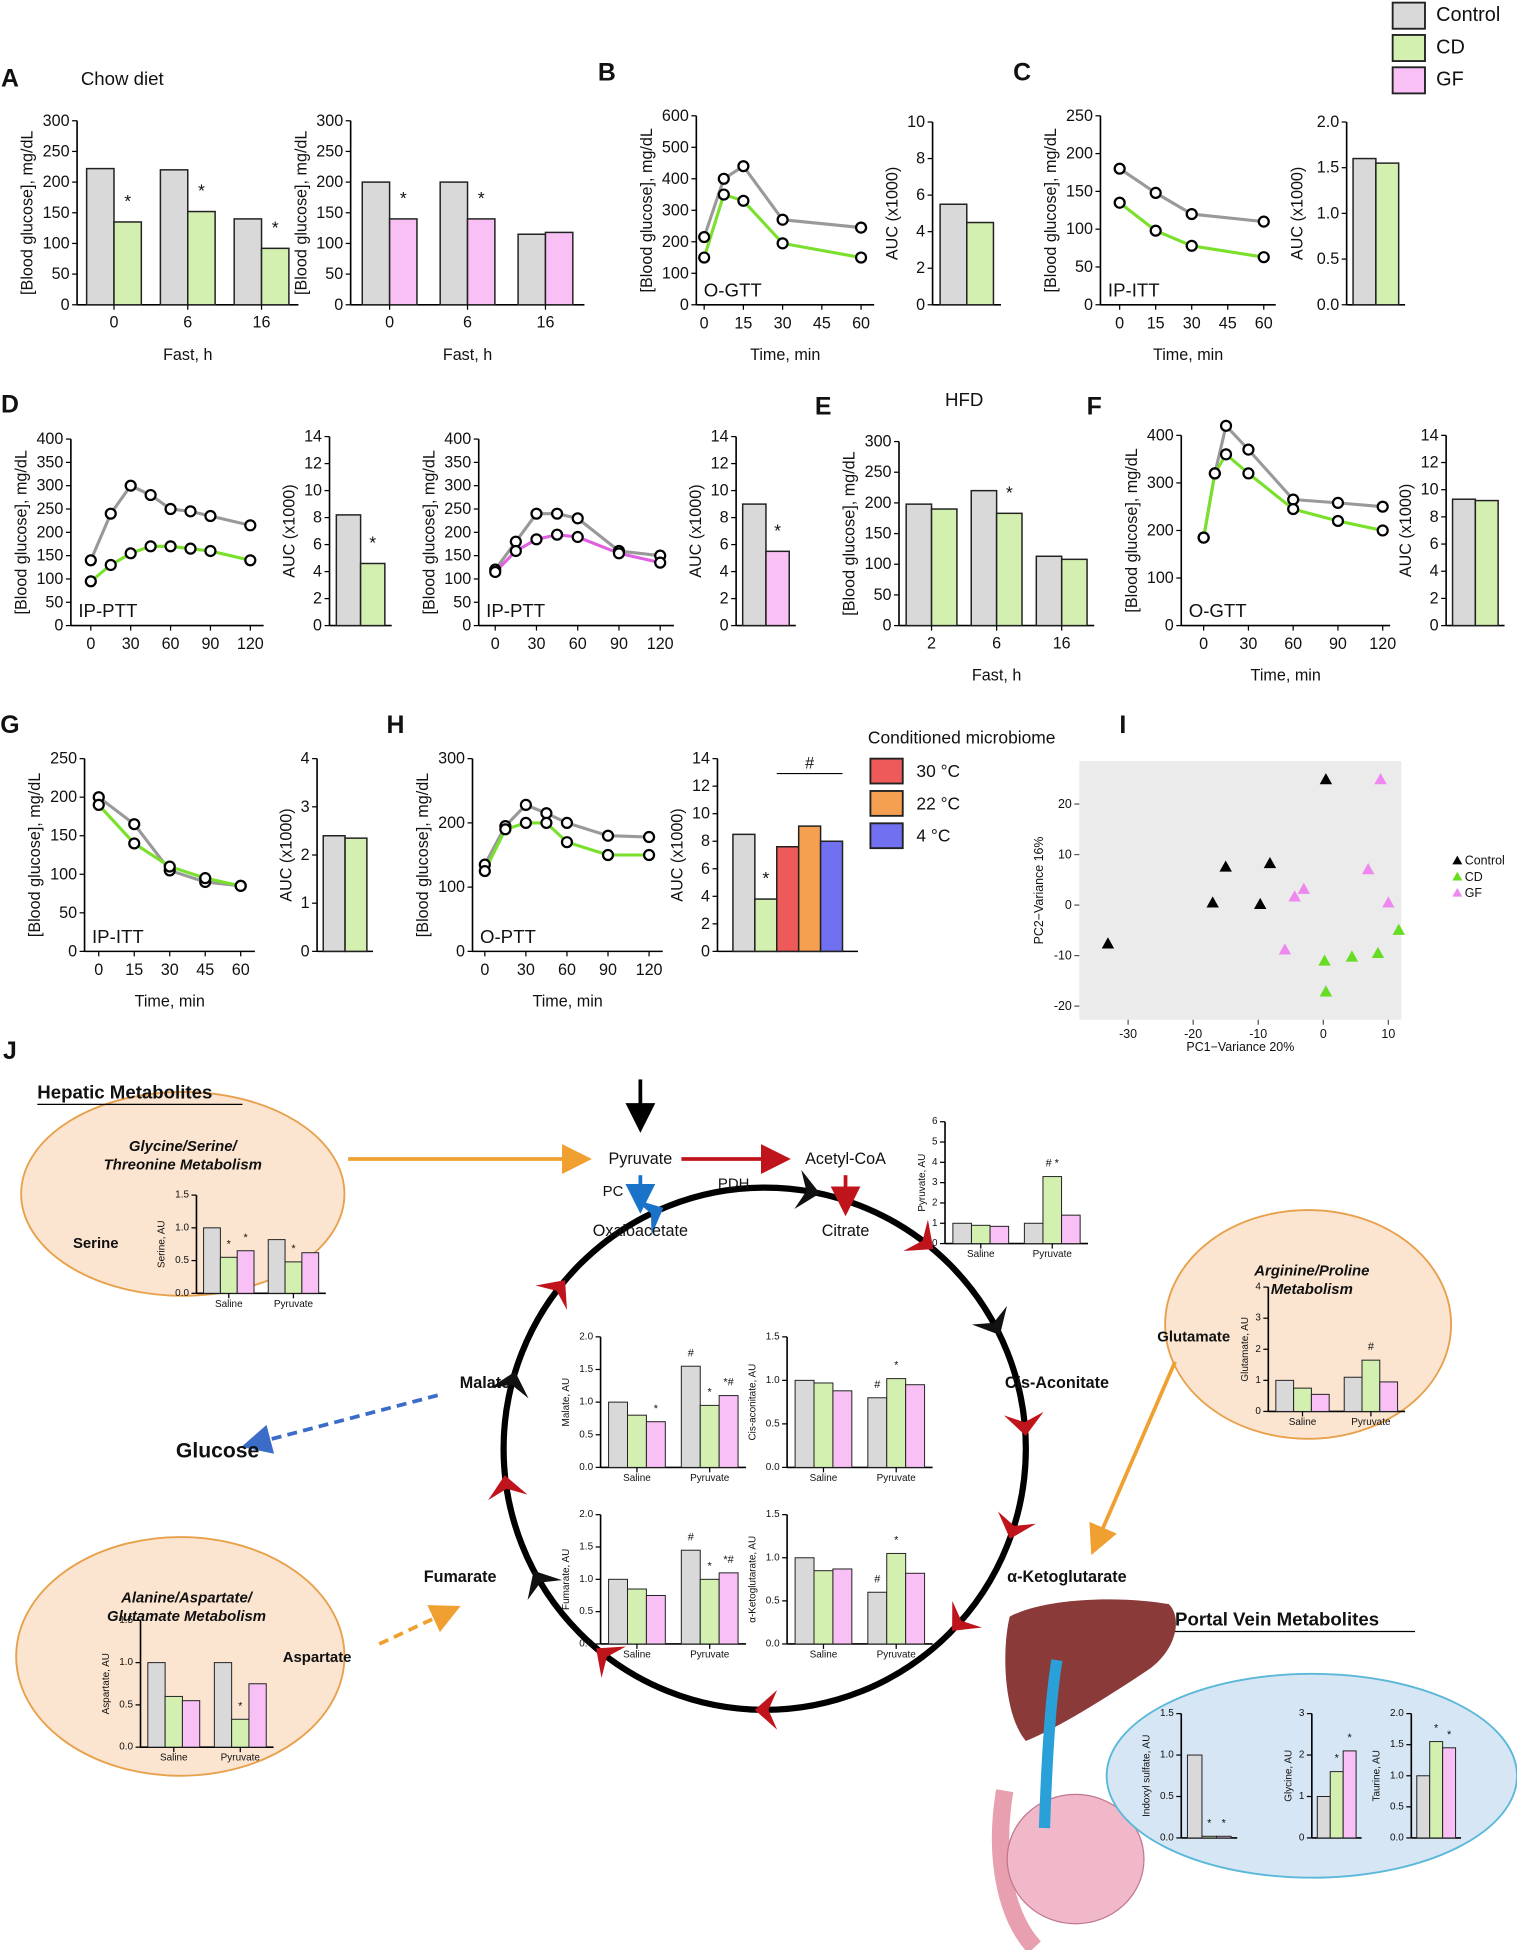 The image size is (1517, 1950). I want to click on x-tick-label: 45, so click(205, 970).